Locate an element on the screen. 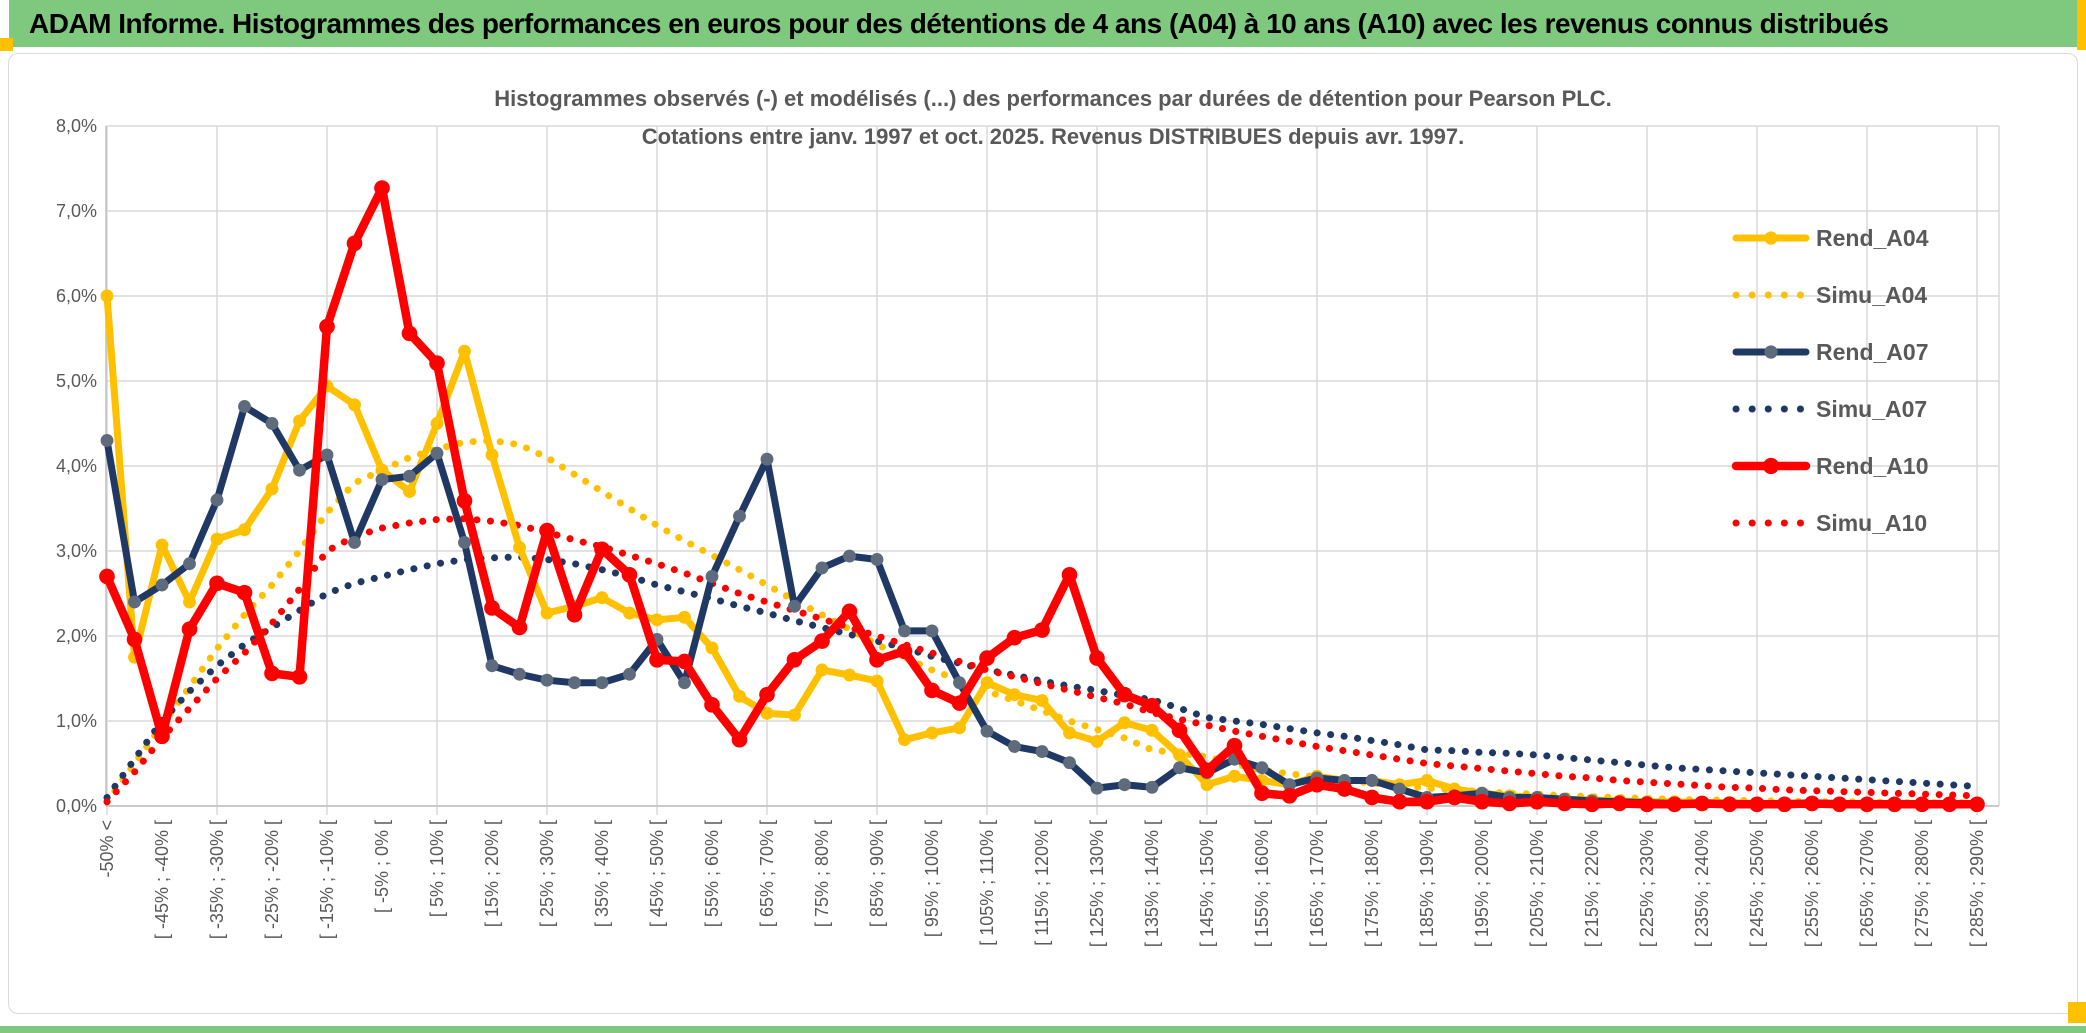 Image resolution: width=2086 pixels, height=1033 pixels. x-tick-label: [ 175% ; 180% [ is located at coordinates (1372, 883).